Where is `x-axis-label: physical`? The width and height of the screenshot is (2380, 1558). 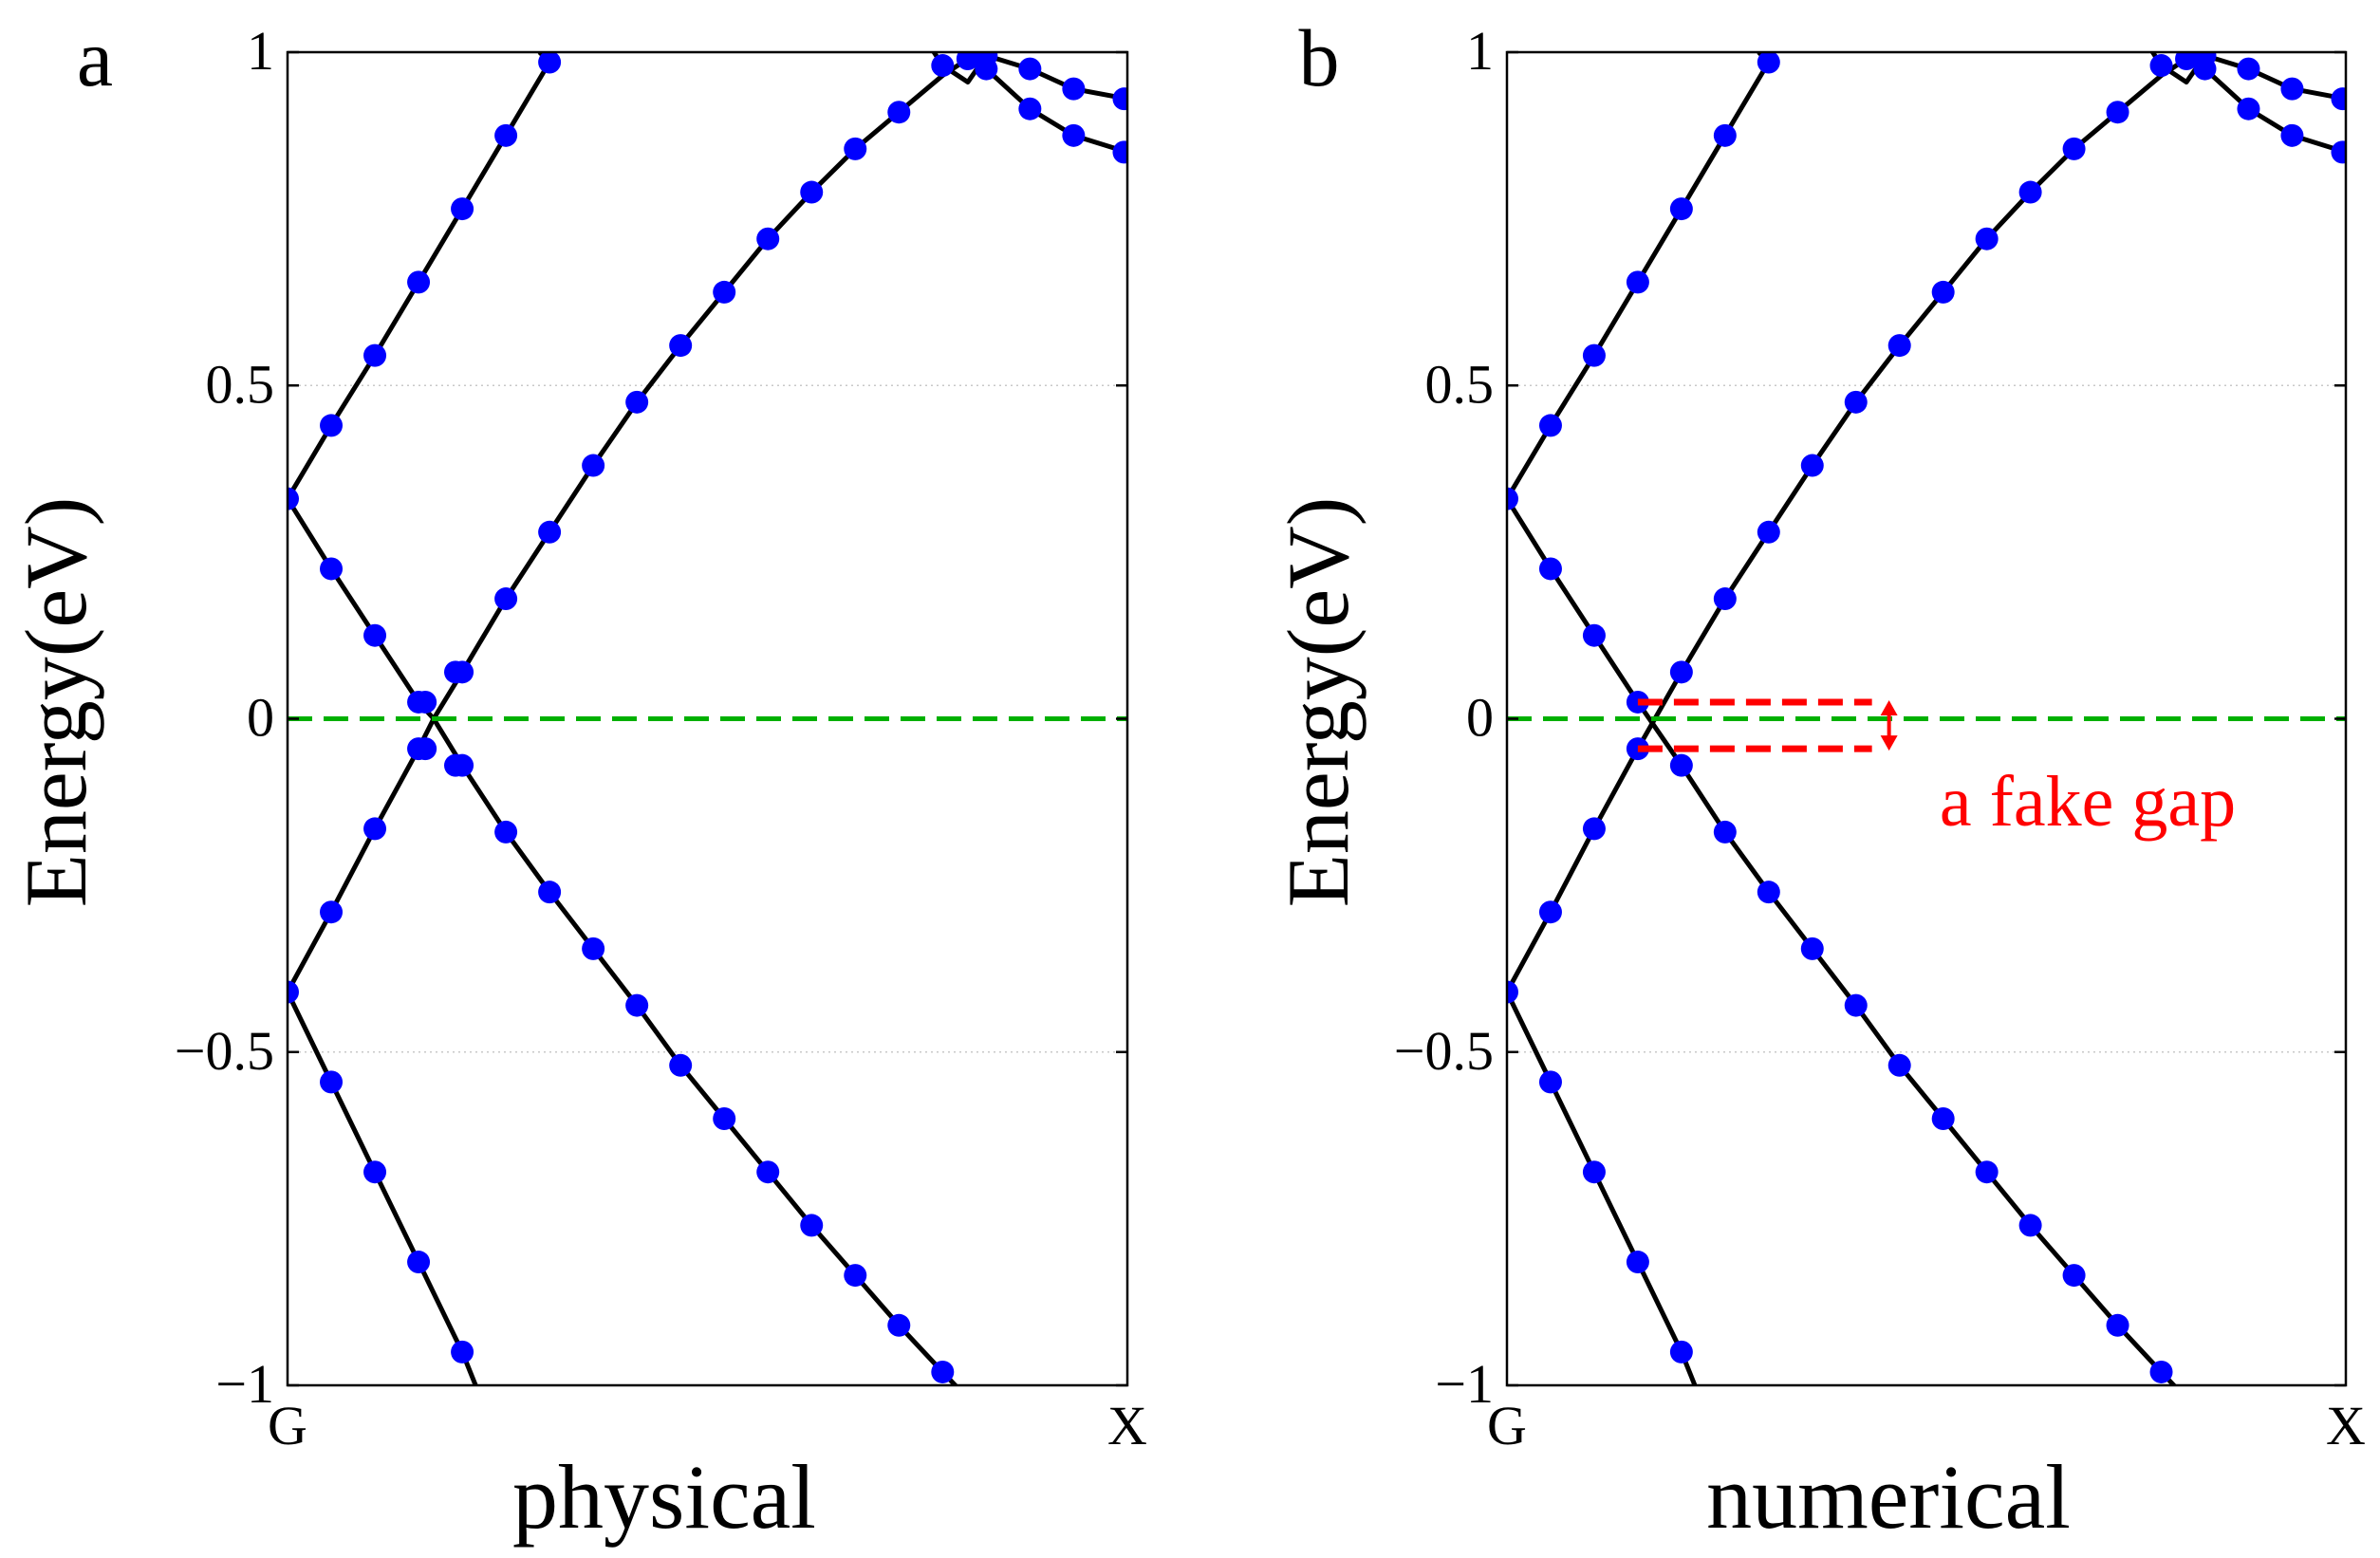
x-axis-label: physical is located at coordinates (664, 1497).